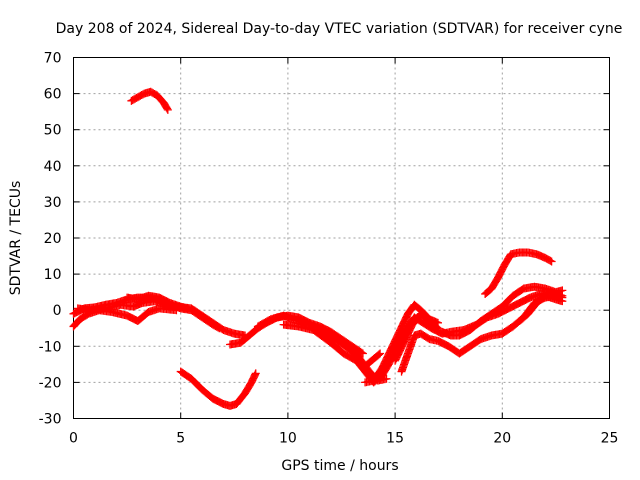  I want to click on y-tick-label: 60, so click(53, 95).